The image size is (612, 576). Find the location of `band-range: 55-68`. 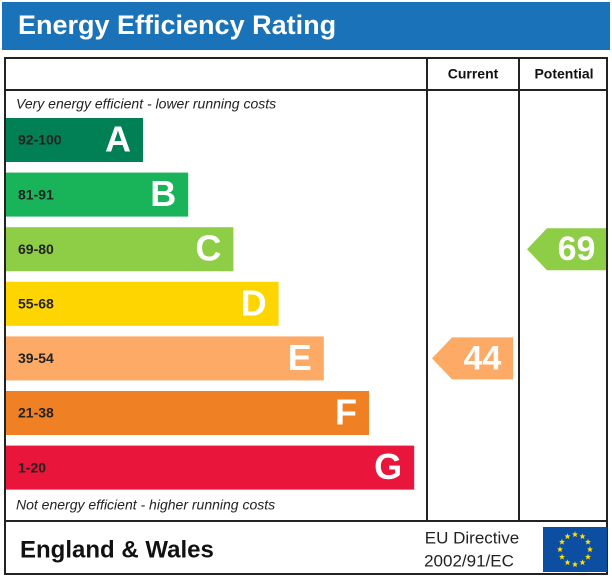

band-range: 55-68 is located at coordinates (36, 304).